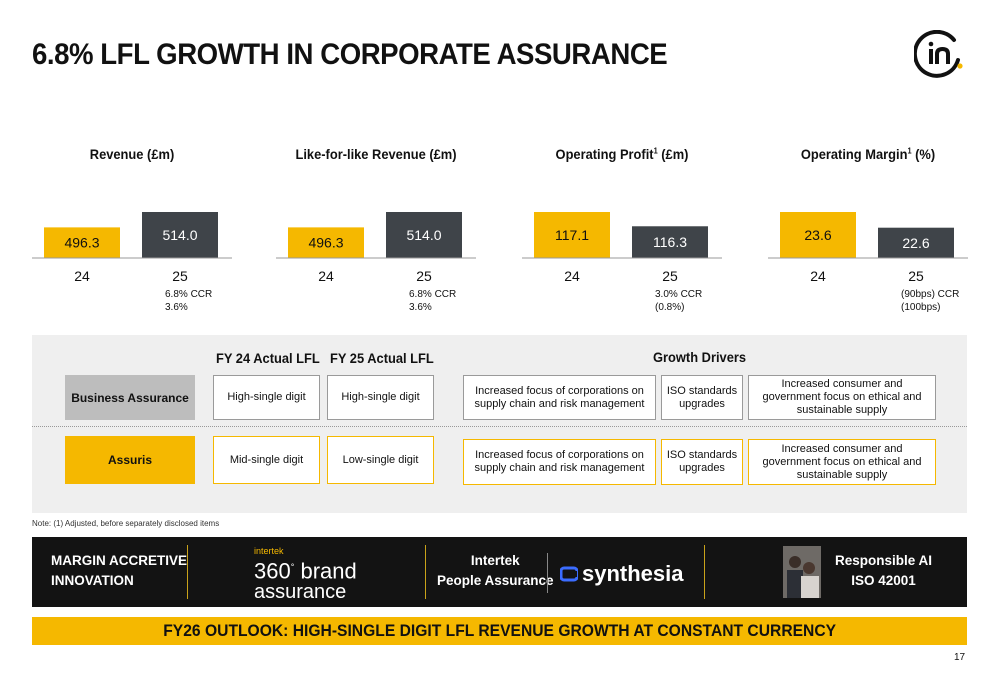  What do you see at coordinates (119, 570) in the screenshot?
I see `margin-accretive-label: MARGIN ACCRETIVE INNOVATION` at bounding box center [119, 570].